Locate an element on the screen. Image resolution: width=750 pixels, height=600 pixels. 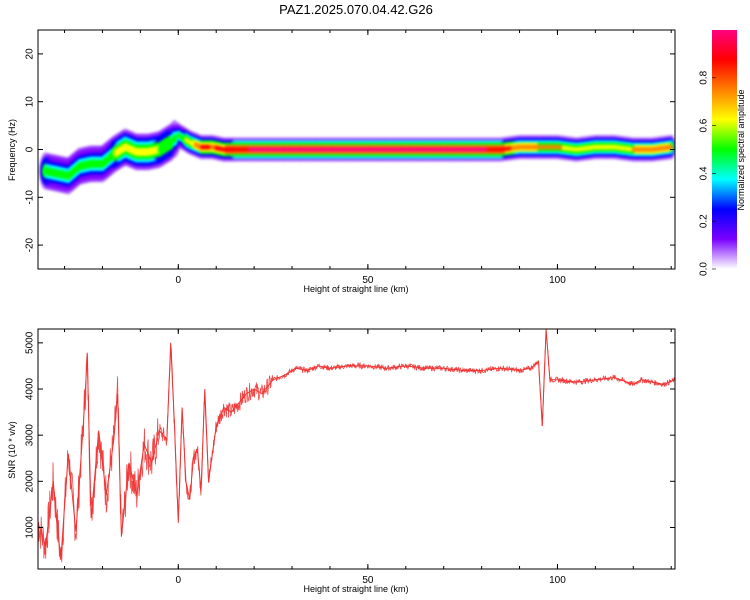
y-tick-label: 5000 is located at coordinates (30, 342).